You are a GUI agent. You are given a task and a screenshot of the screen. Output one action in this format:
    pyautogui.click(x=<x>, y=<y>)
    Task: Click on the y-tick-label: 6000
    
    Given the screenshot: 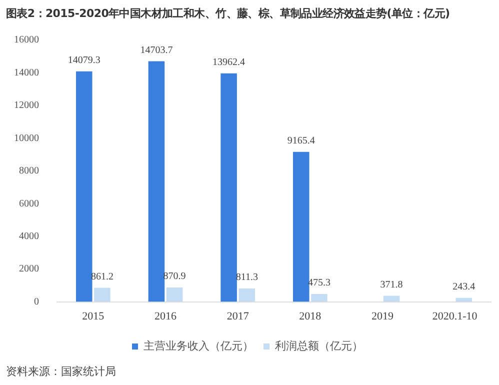 What is the action you would take?
    pyautogui.click(x=29, y=204)
    